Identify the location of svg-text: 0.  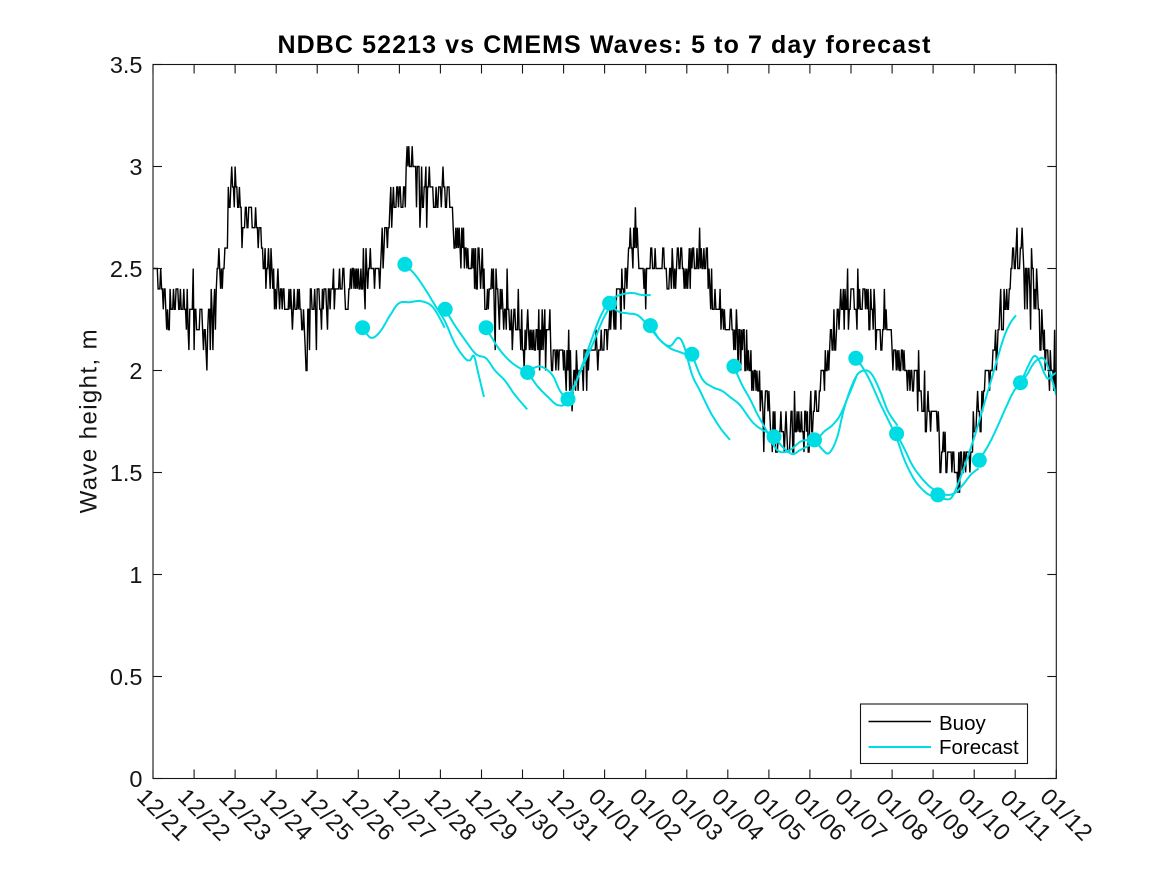
(135, 779).